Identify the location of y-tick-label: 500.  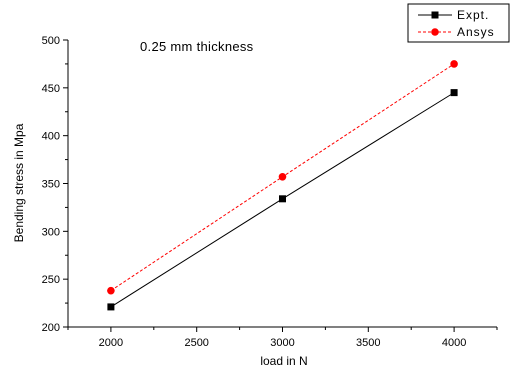
(51, 41).